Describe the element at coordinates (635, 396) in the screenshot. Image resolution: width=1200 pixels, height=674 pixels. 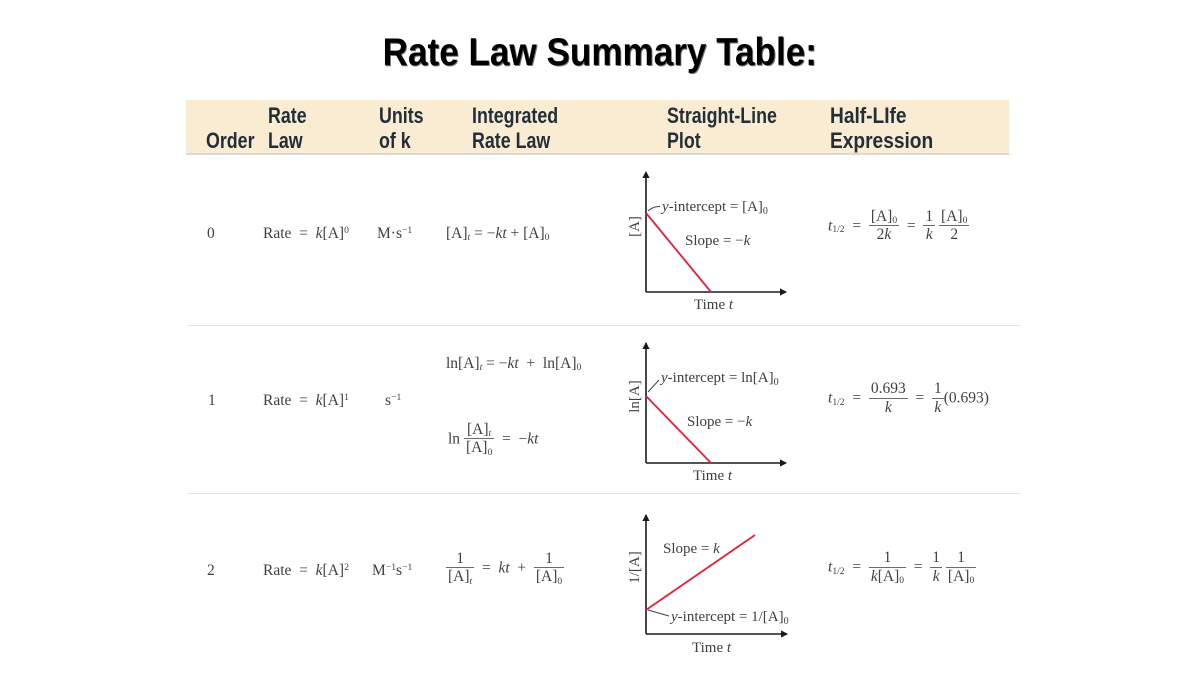
I see `svg-text: ln[A]` at that location.